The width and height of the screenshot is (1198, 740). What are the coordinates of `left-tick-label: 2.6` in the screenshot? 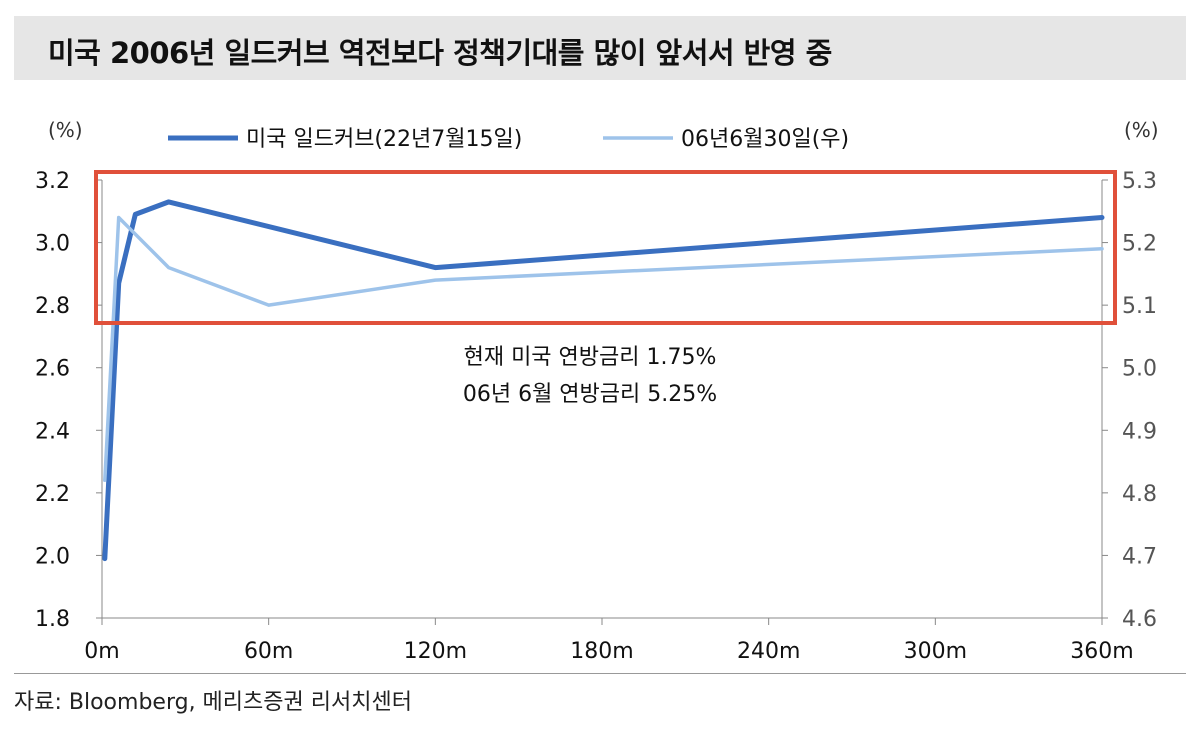 It's located at (52, 369).